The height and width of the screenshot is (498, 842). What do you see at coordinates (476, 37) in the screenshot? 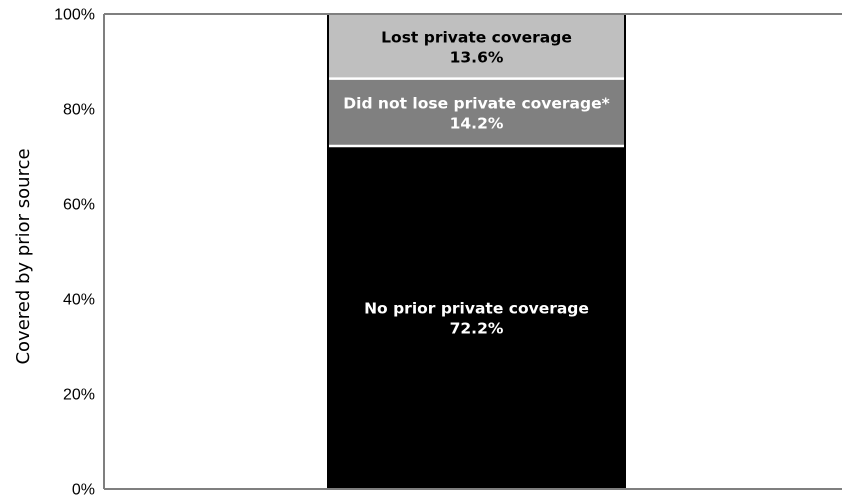
I see `segment-name-label: Lost private coverage` at bounding box center [476, 37].